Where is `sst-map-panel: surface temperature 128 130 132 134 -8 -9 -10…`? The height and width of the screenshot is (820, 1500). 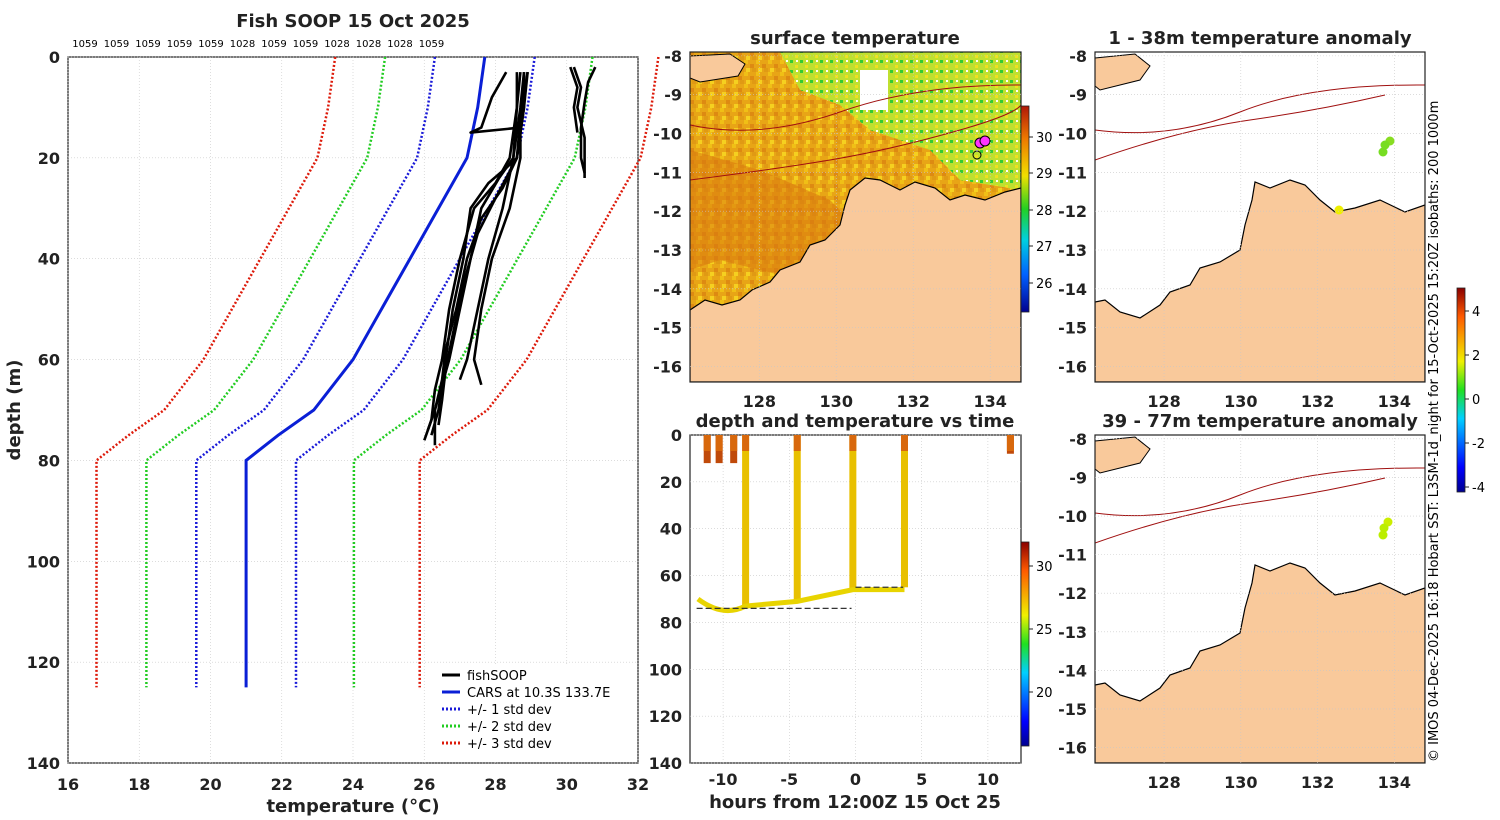 sst-map-panel: surface temperature 128 130 132 134 -8 -9 -10… is located at coordinates (852, 219).